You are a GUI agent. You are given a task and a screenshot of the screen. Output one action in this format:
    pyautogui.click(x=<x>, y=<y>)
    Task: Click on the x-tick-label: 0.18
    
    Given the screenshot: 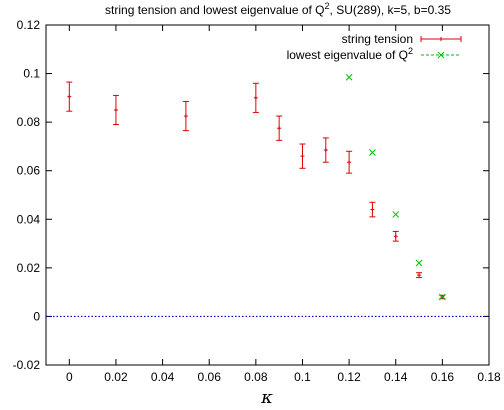 What is the action you would take?
    pyautogui.click(x=489, y=377)
    